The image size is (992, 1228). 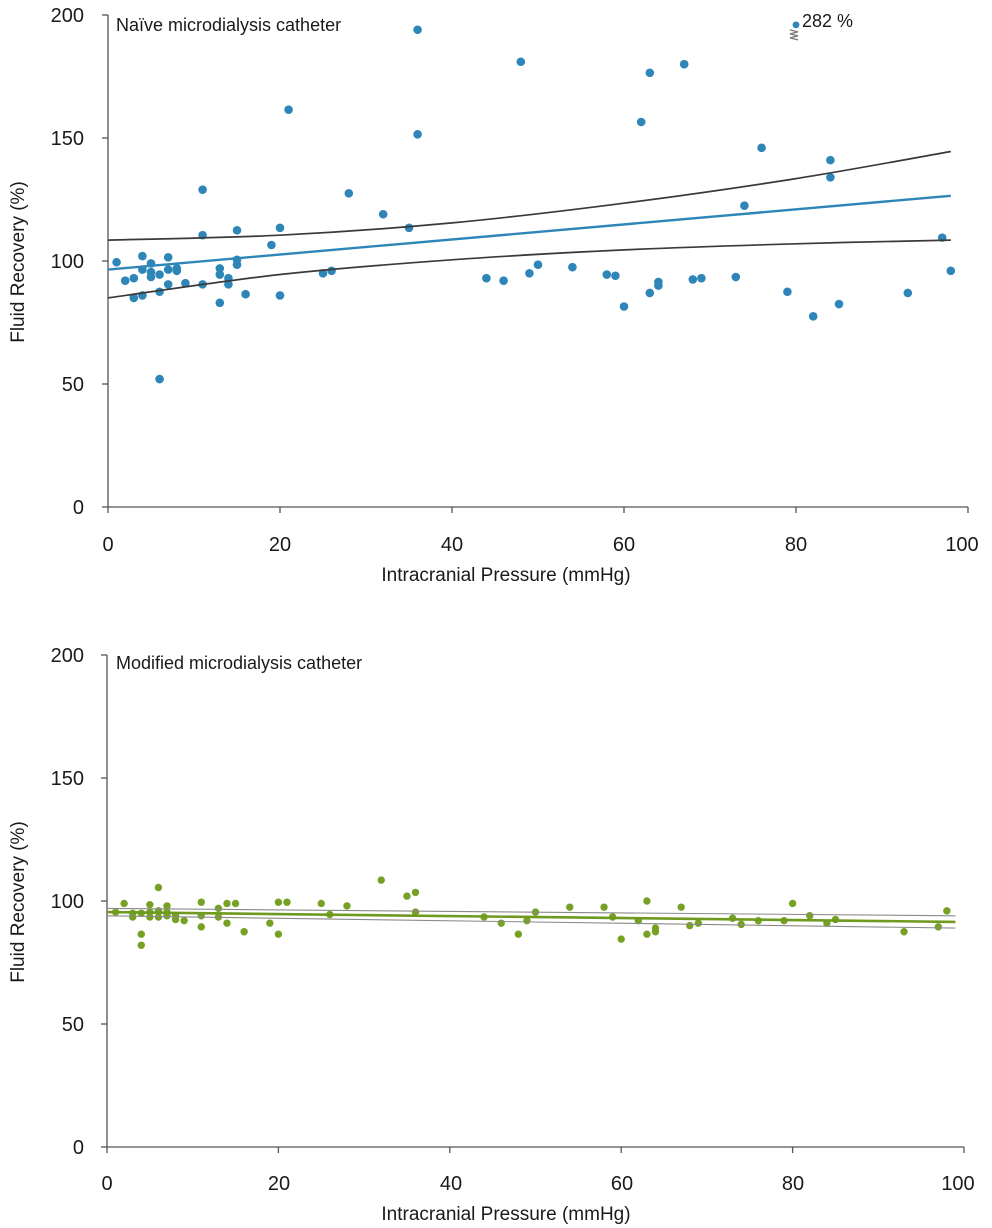 I want to click on modified-regression-line, so click(x=531, y=917).